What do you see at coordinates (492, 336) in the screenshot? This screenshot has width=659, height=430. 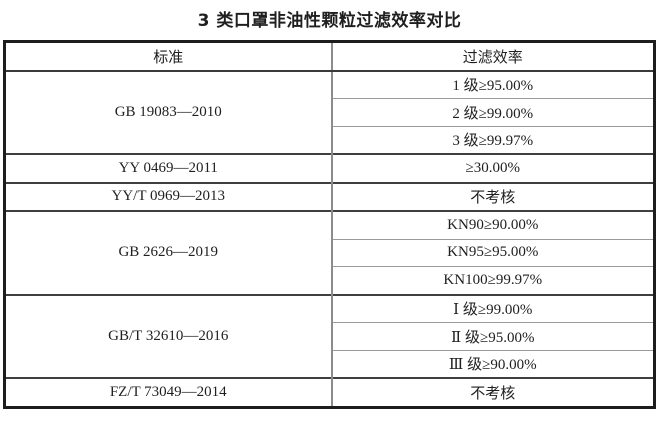 I see `efficiency-cell: Ⅱ 级≥95.00%` at bounding box center [492, 336].